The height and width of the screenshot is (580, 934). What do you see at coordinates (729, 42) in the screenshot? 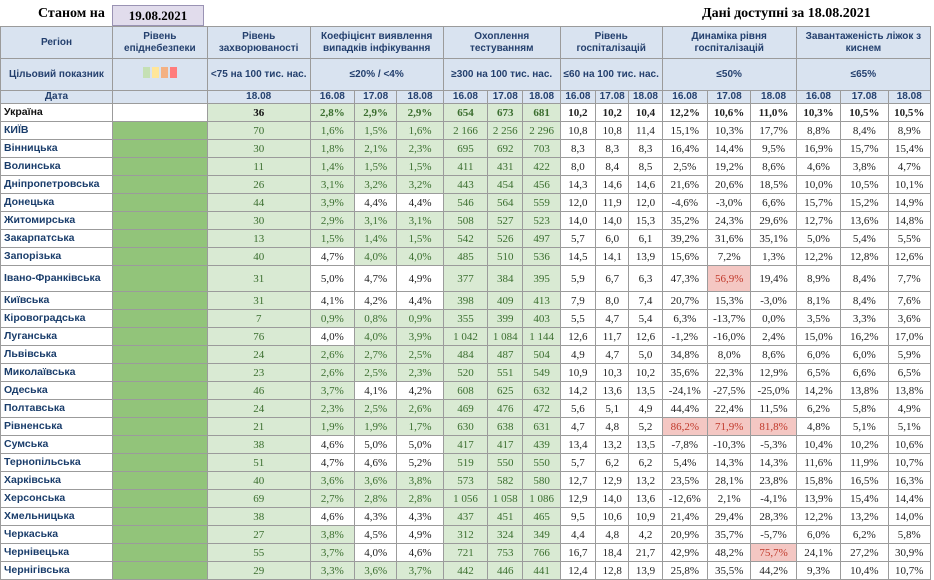
I see `header-hosp-dynamics: Динаміка рівня госпіталізацій` at bounding box center [729, 42].